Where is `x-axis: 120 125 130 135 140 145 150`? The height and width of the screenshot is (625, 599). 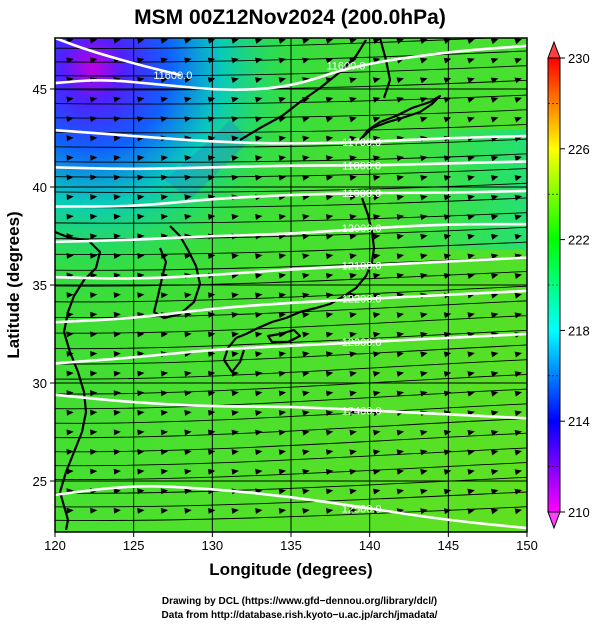 x-axis: 120 125 130 135 140 145 150 is located at coordinates (291, 542).